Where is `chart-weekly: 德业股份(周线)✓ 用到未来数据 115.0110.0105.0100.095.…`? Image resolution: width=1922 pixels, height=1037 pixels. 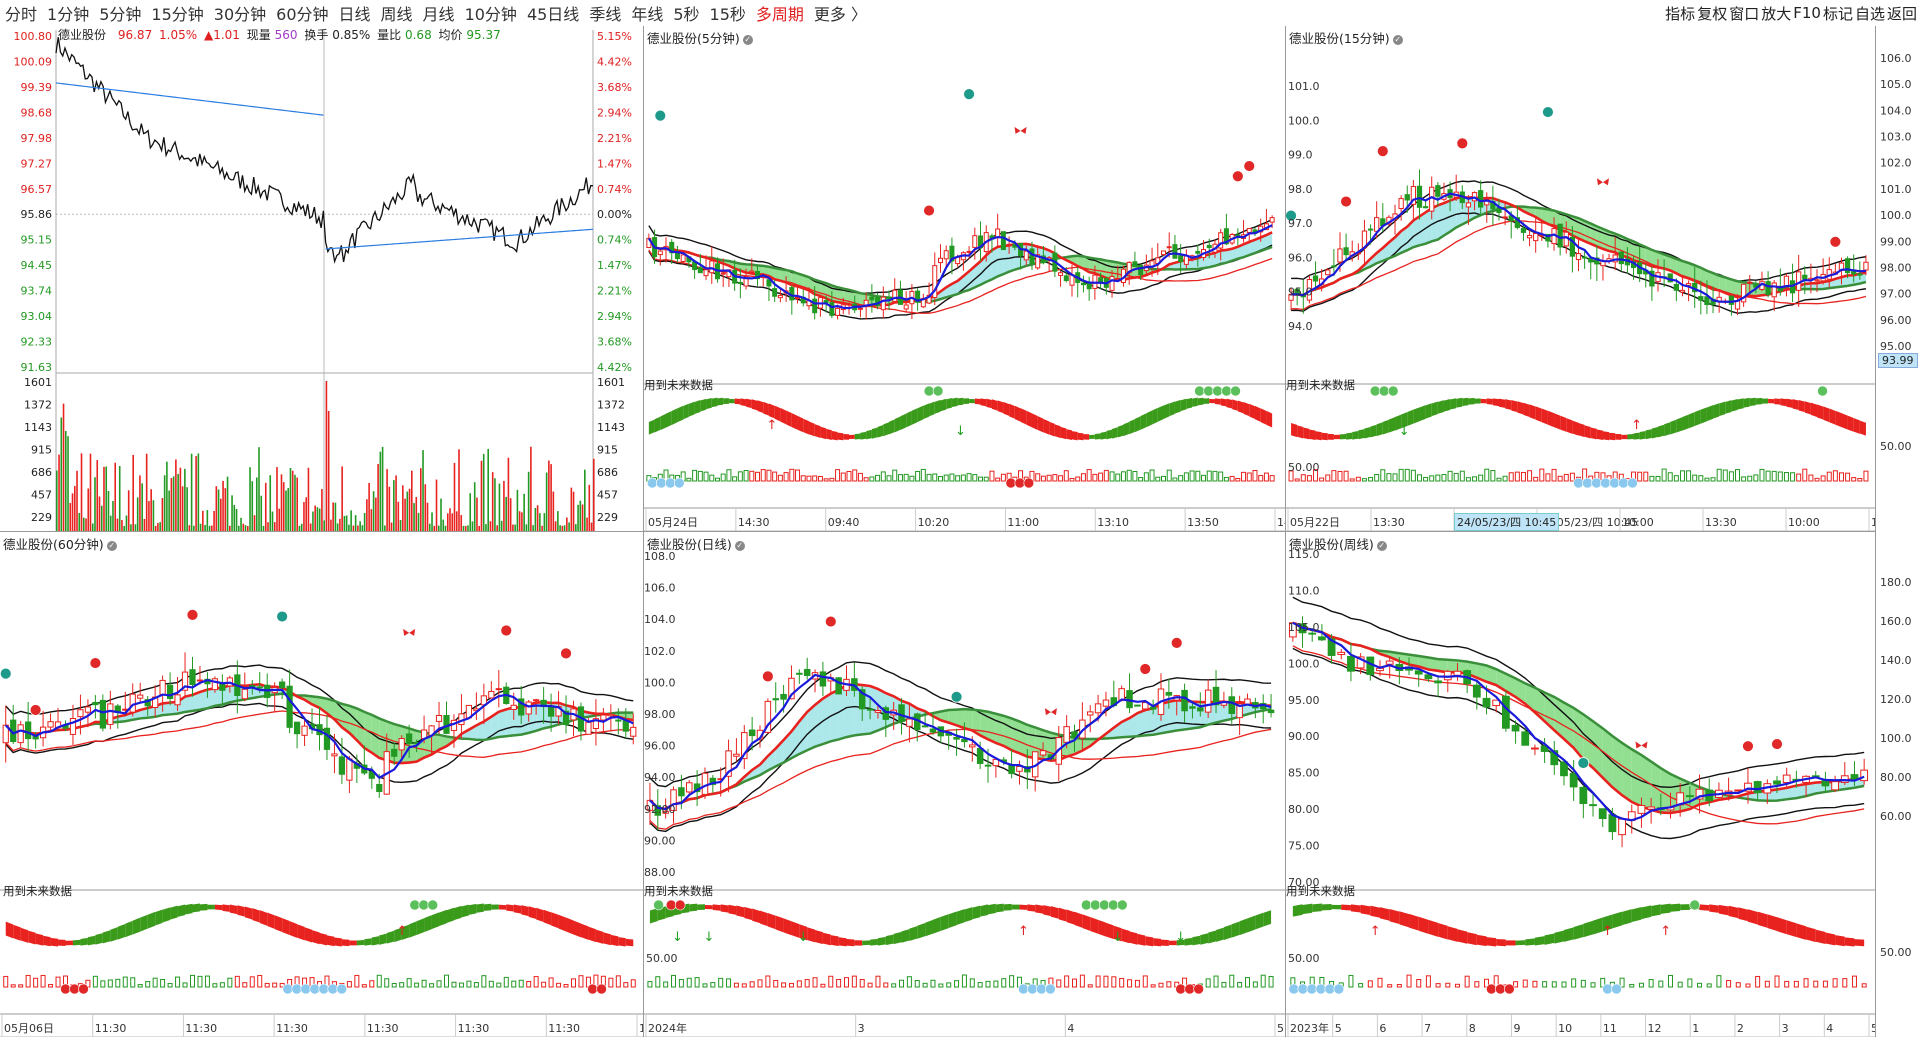
chart-weekly: 德业股份(周线)✓ 用到未来数据 115.0110.0105.0100.095.… is located at coordinates (1580, 784).